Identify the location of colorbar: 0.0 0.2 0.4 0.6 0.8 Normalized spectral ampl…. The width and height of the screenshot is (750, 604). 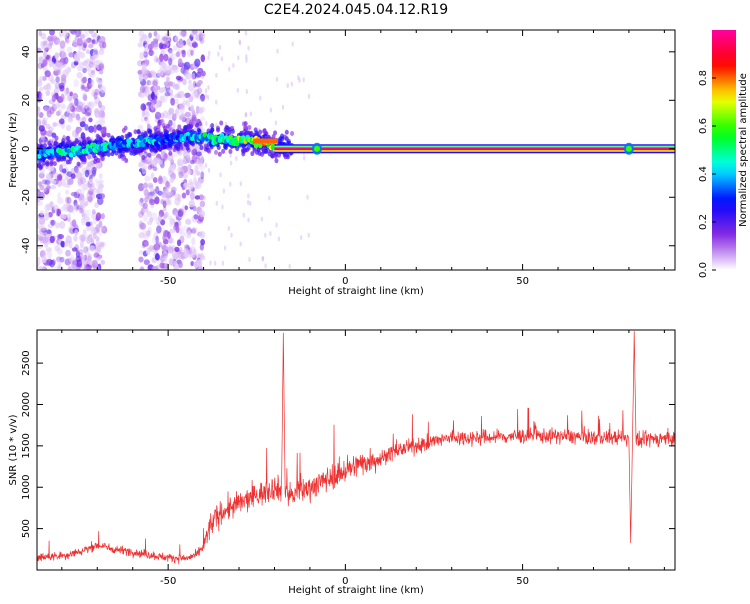
(723, 154).